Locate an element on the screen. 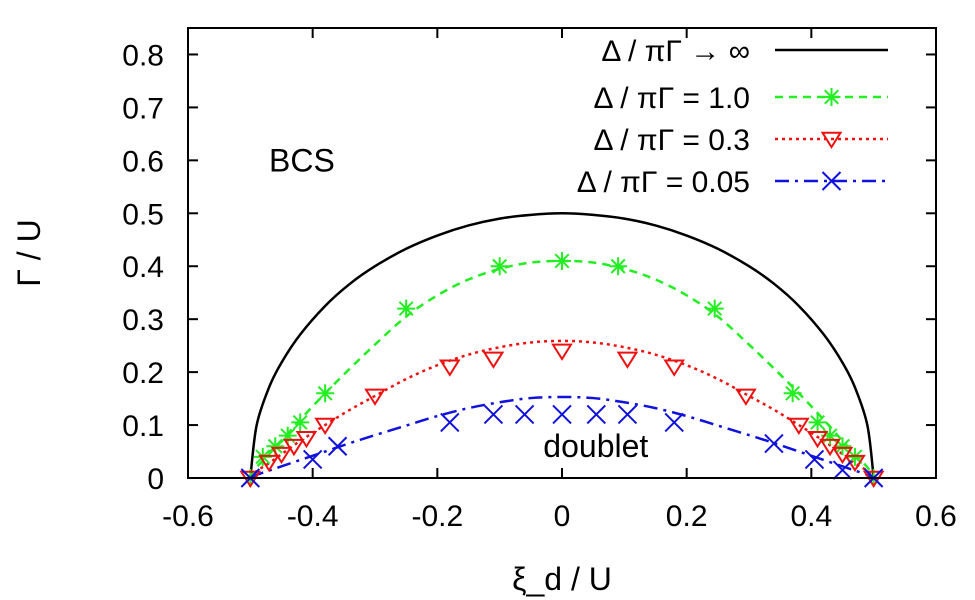 The height and width of the screenshot is (600, 975). annotation: doublet is located at coordinates (595, 446).